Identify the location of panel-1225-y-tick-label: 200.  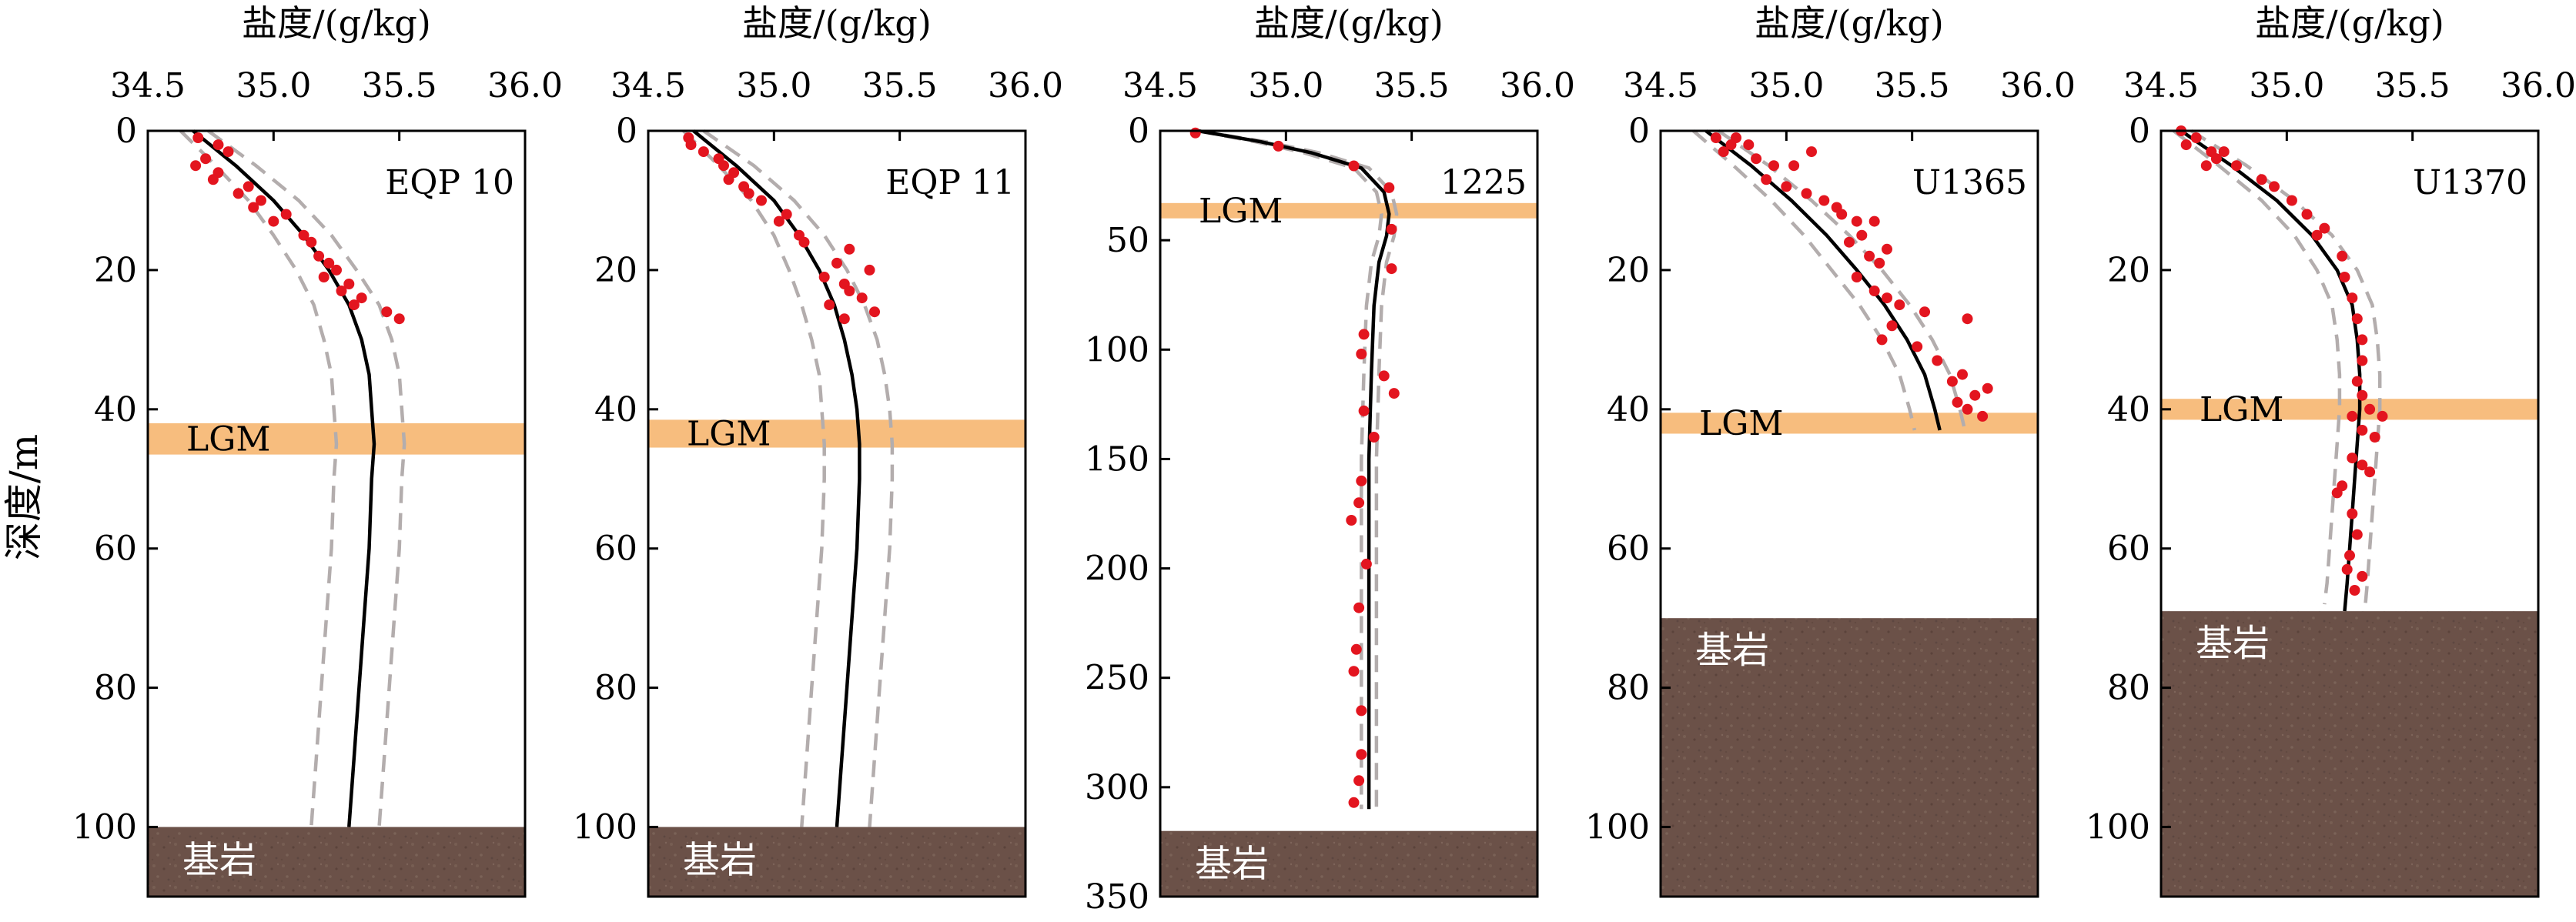
(1117, 569).